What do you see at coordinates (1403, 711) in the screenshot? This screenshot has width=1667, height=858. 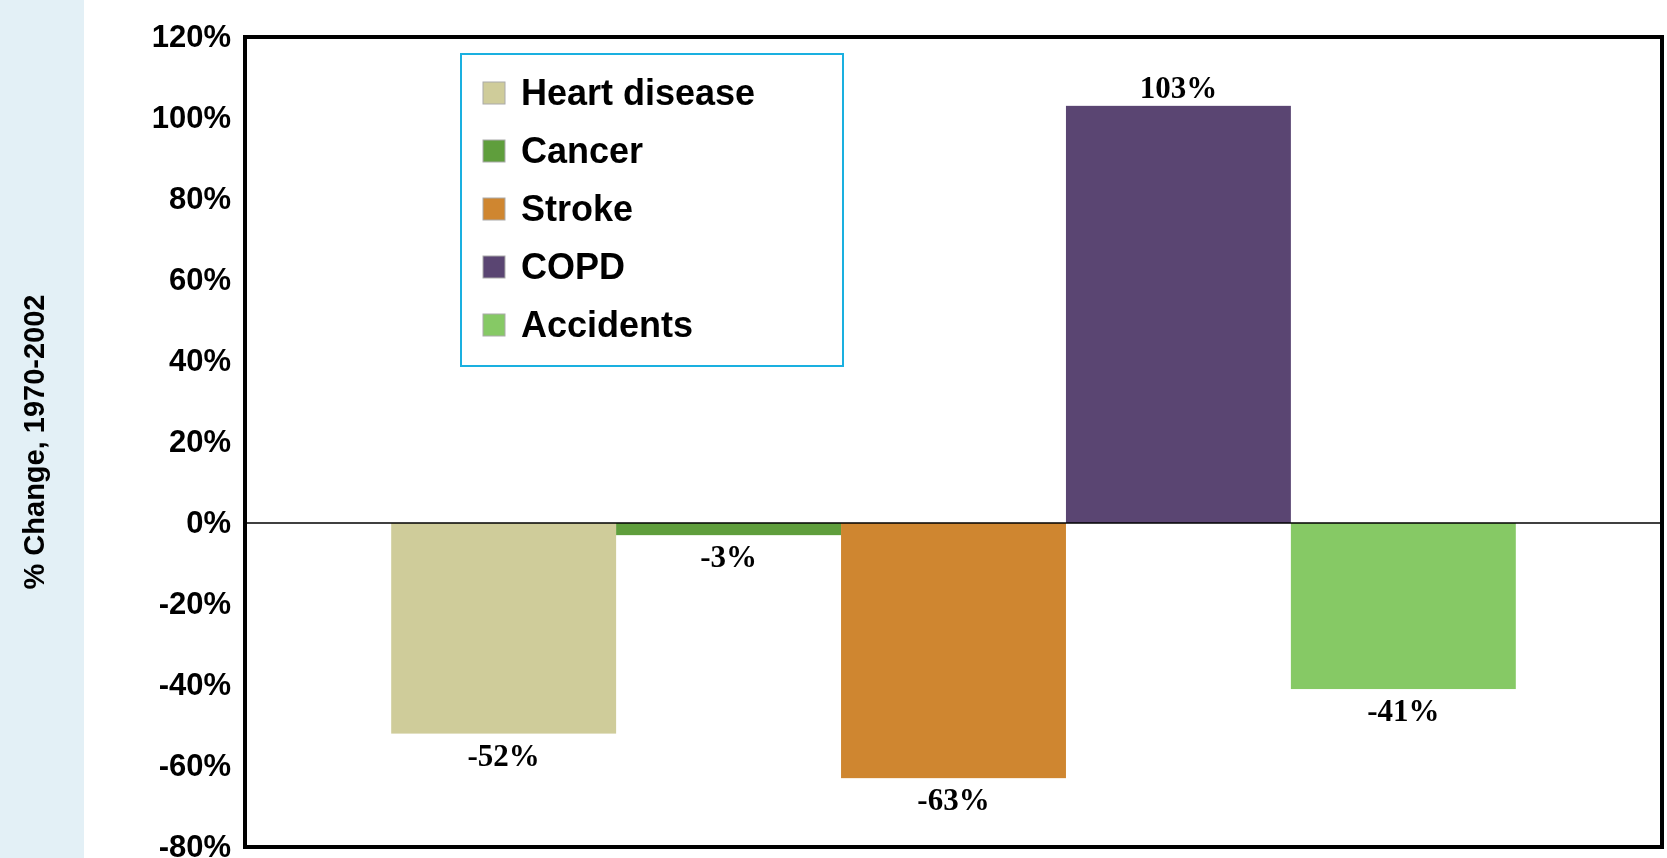 I see `data-label: -41%` at bounding box center [1403, 711].